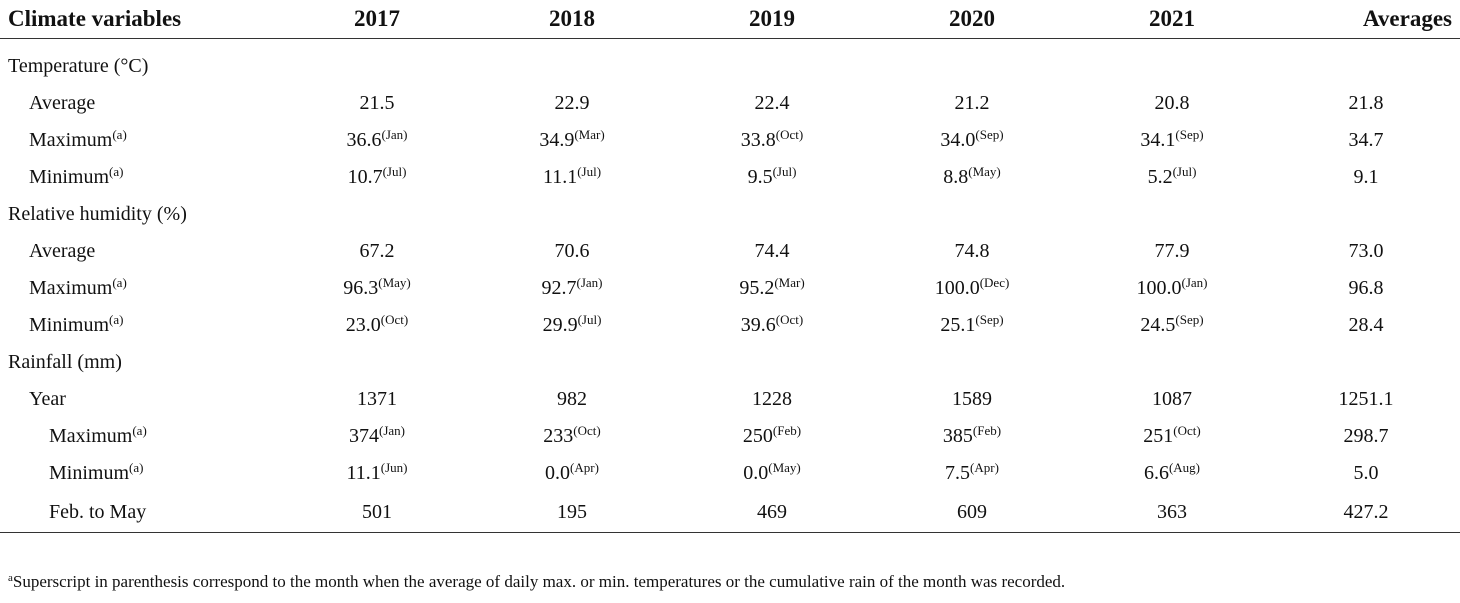  I want to click on cell-month-superscript: (Aug), so click(1184, 467).